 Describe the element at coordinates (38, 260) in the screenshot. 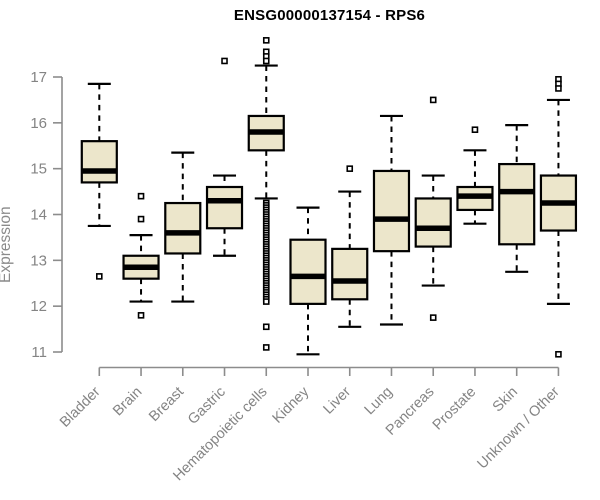

I see `y-tick-label-13: 13` at that location.